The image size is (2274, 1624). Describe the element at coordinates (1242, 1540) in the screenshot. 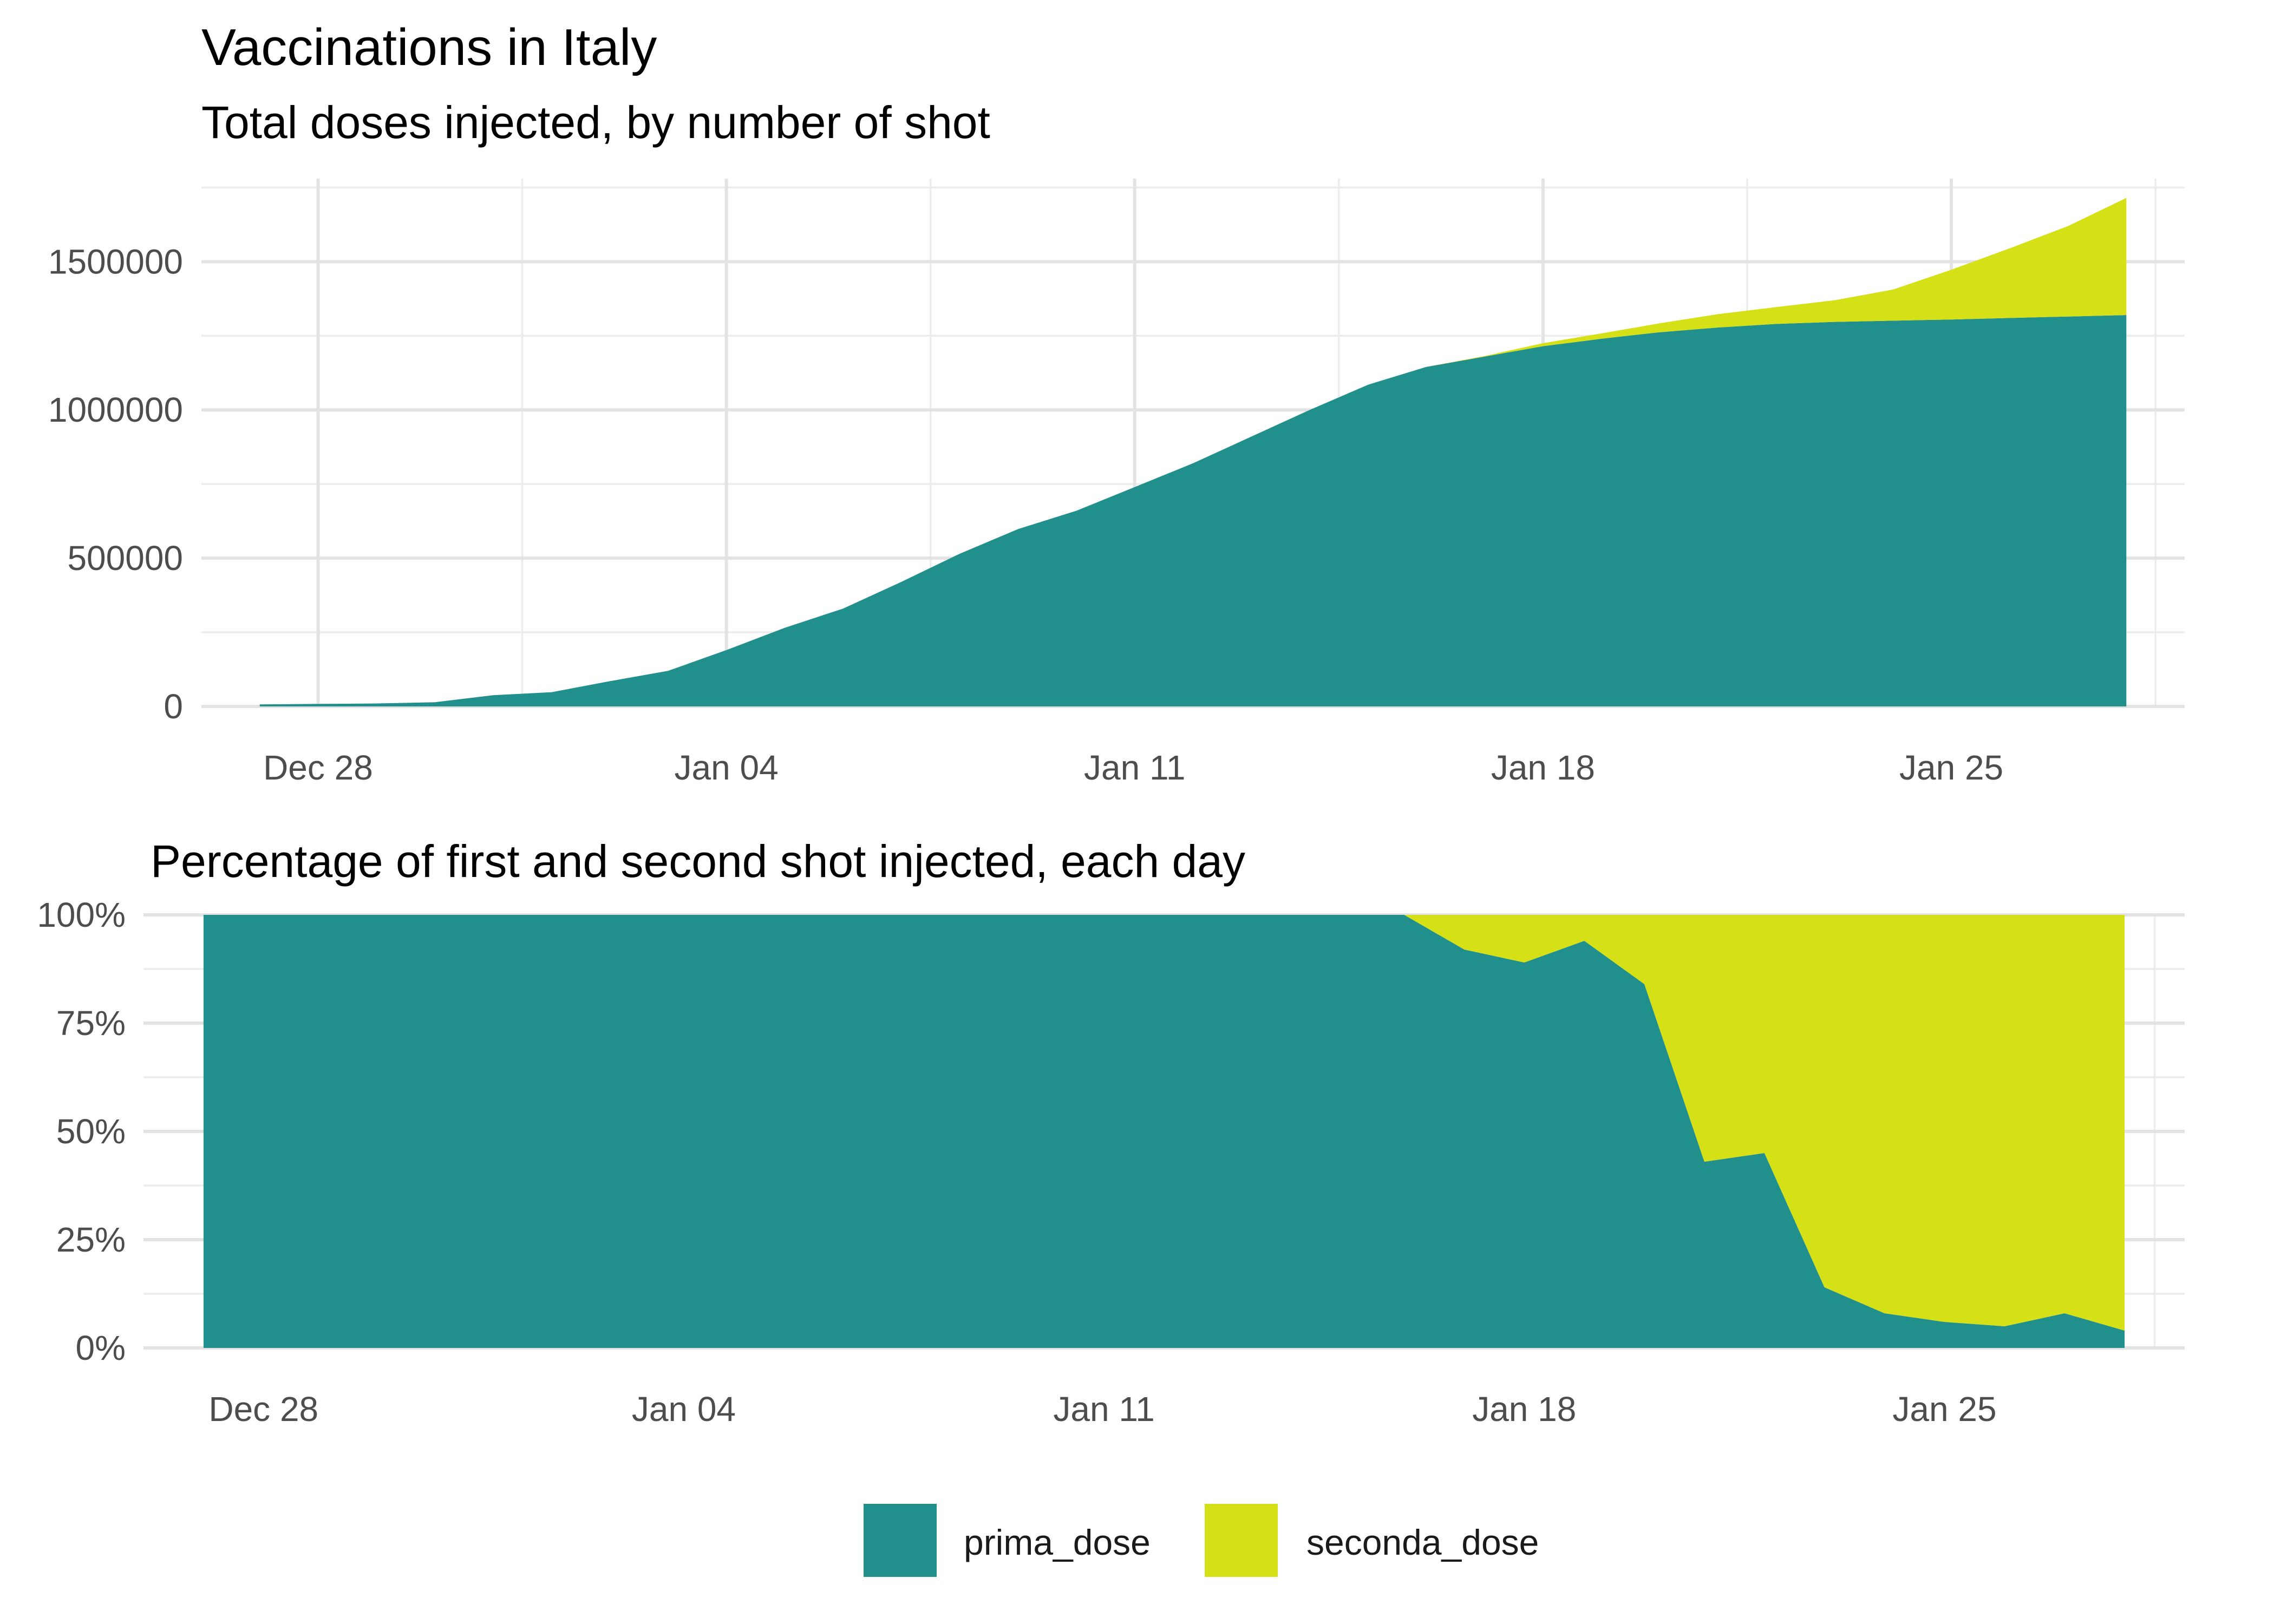

I see `legend-key-seconda-dose` at that location.